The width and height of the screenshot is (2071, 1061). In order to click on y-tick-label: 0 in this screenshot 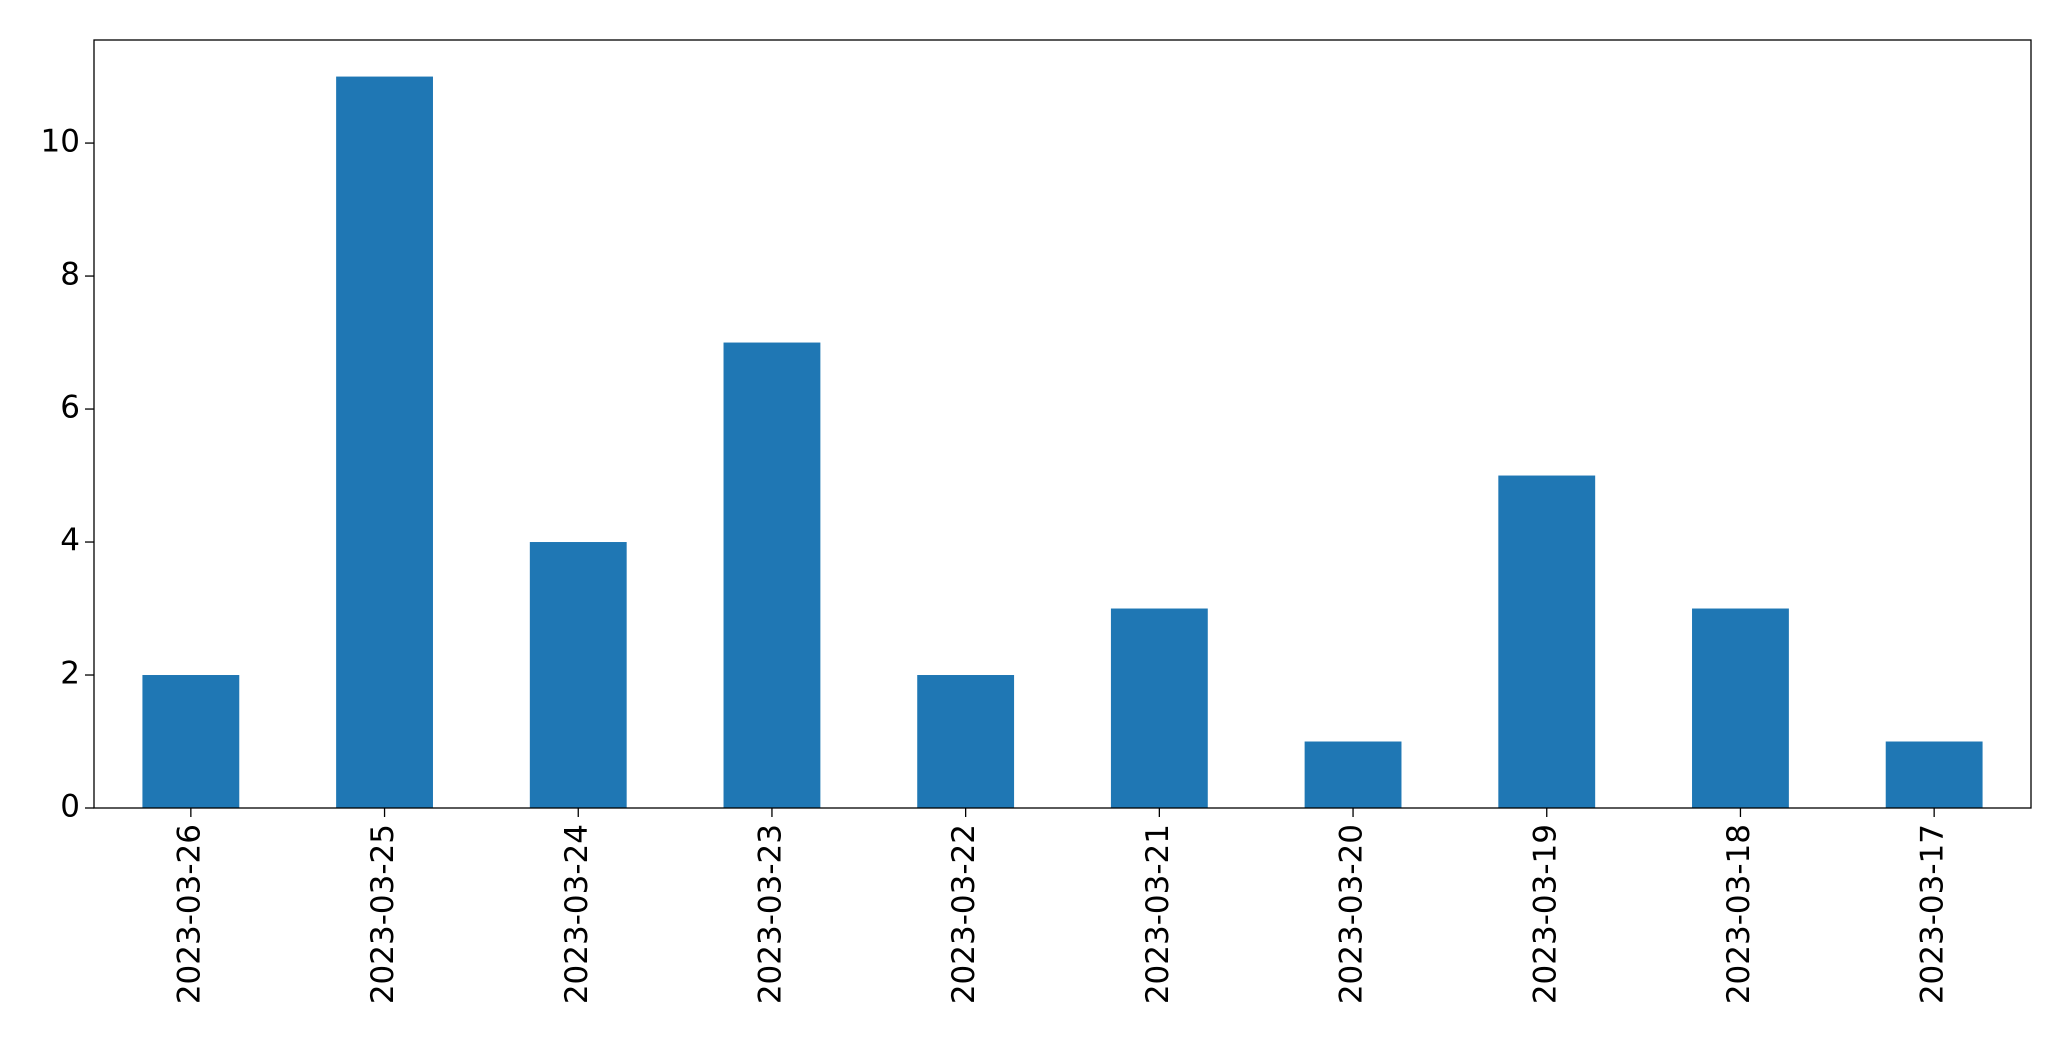, I will do `click(70, 807)`.